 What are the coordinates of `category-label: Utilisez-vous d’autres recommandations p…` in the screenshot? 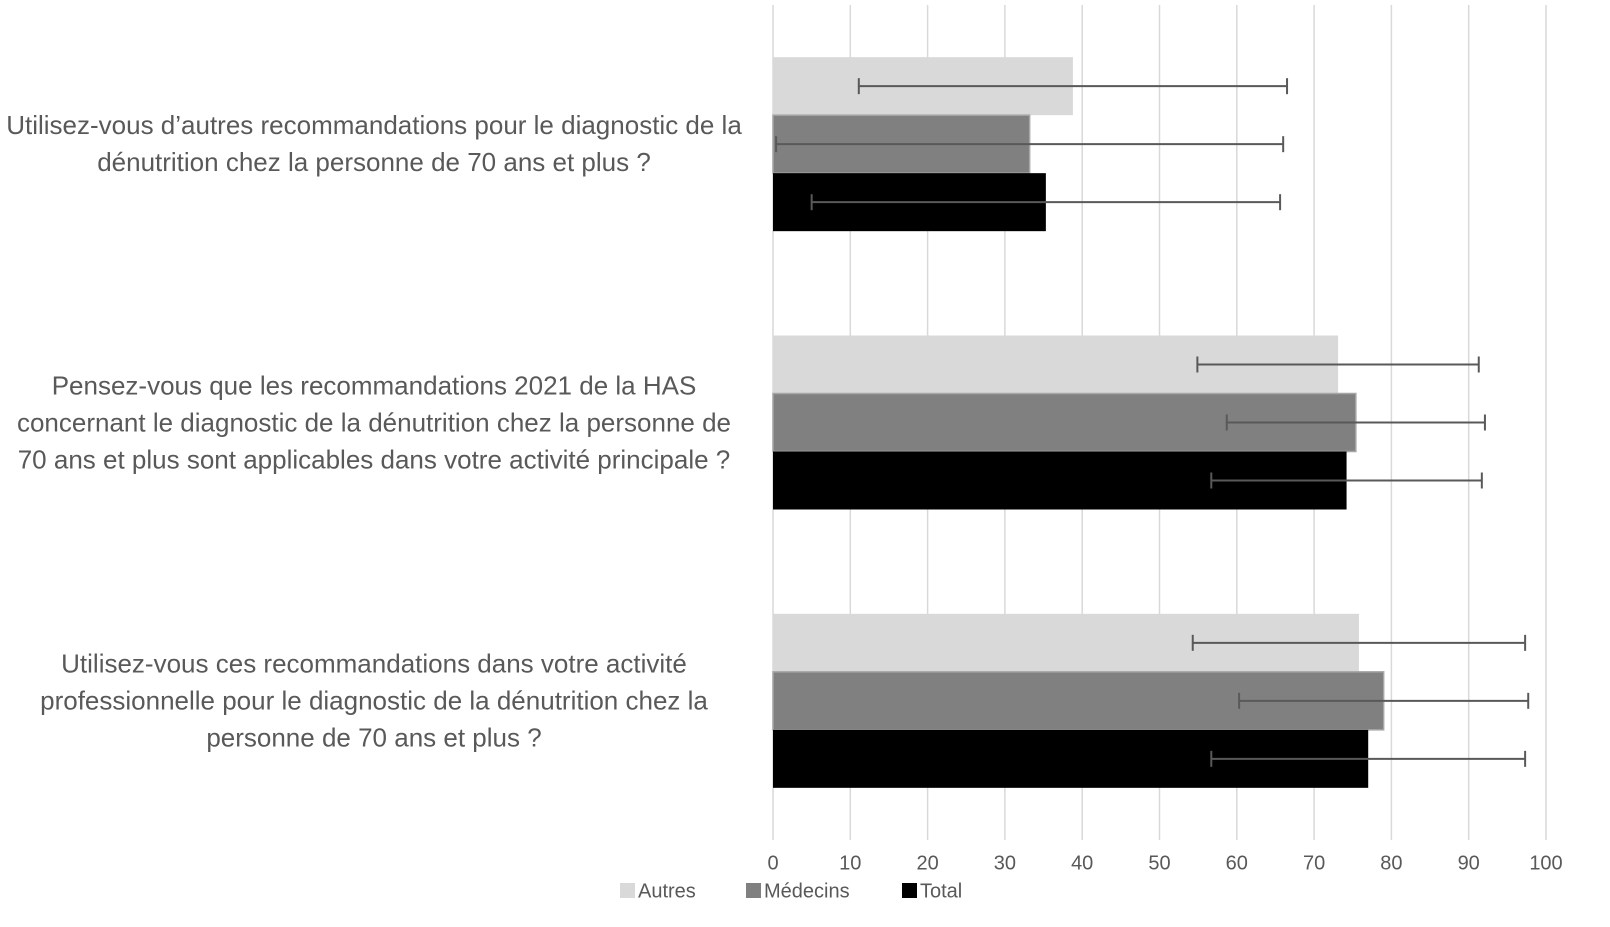 It's located at (374, 144).